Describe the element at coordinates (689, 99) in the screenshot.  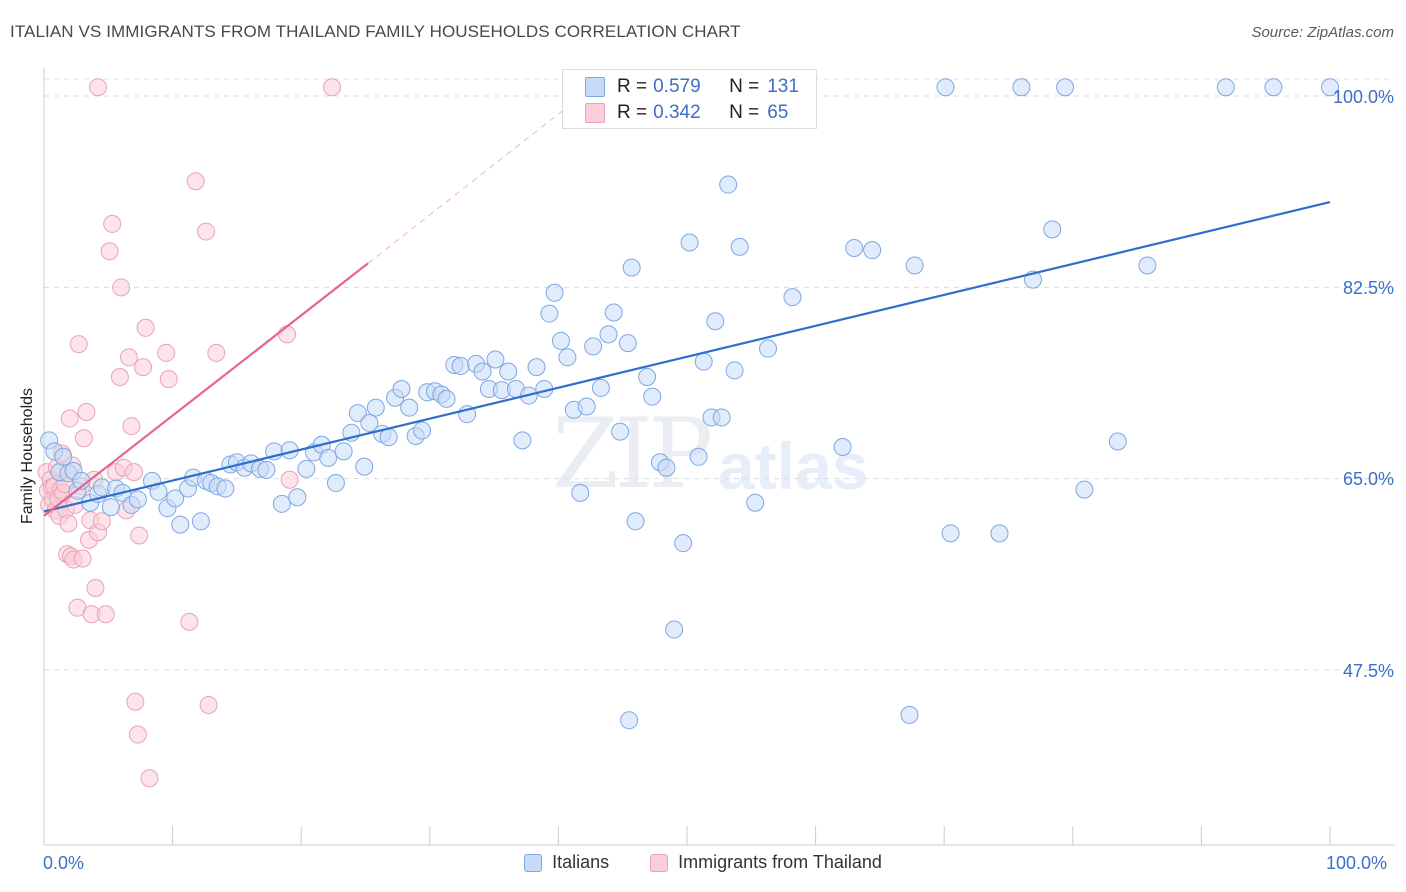
I see `correlation-stats-box: R = 0.579 N = 131 R = 0.342 N = 65` at that location.